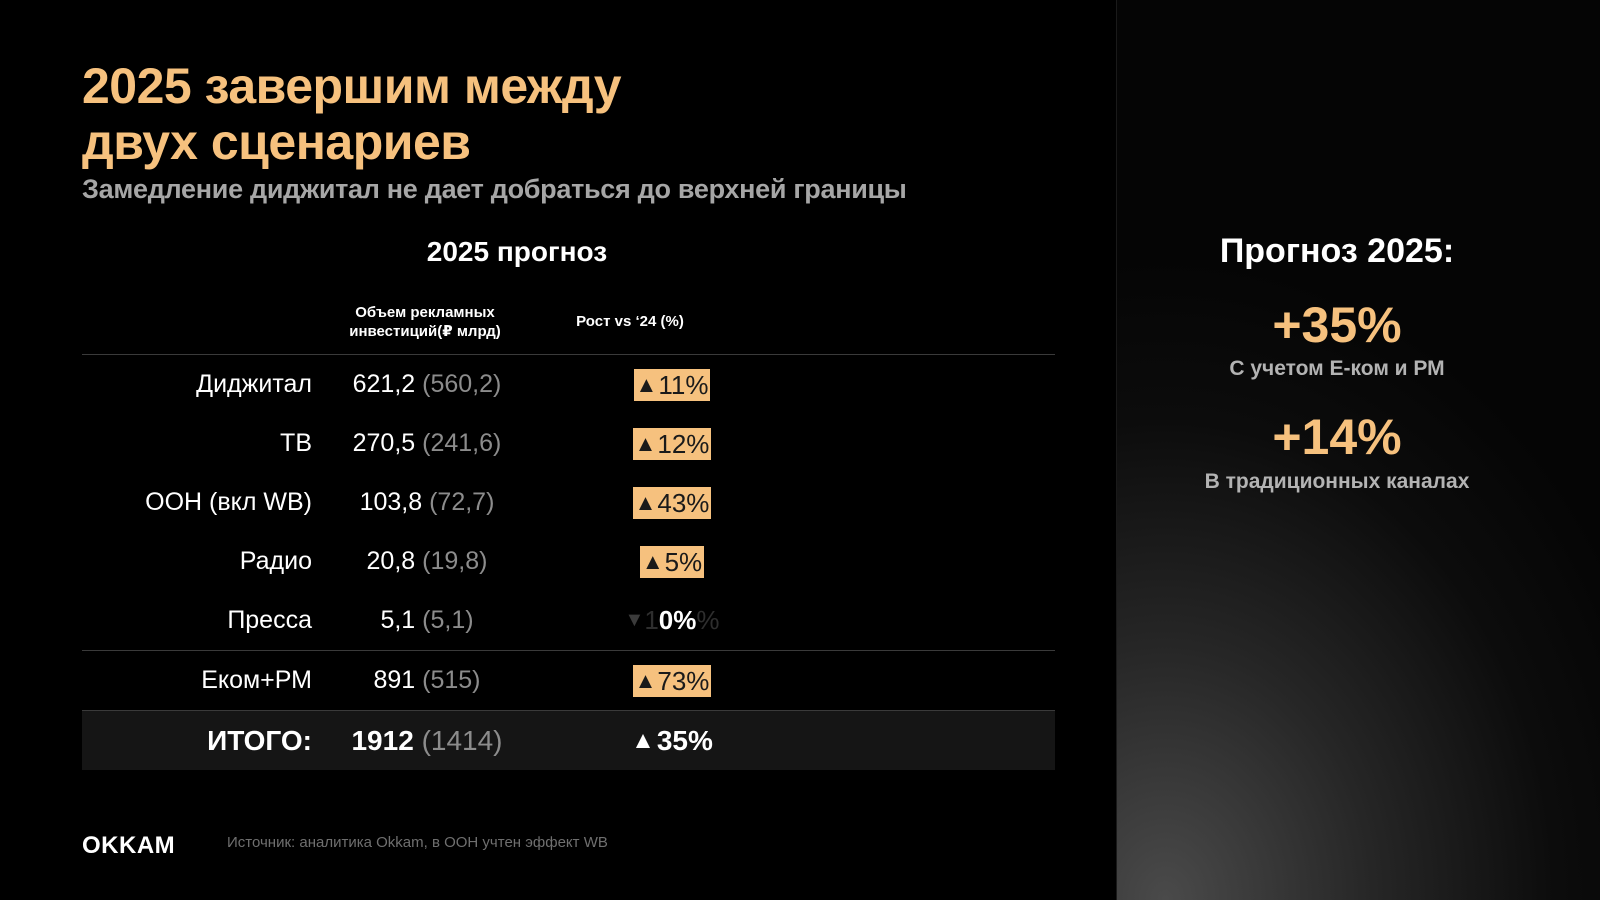 This screenshot has height=900, width=1600. I want to click on table-row: Еком+РМ 891 (515) ▲ 73%, so click(568, 680).